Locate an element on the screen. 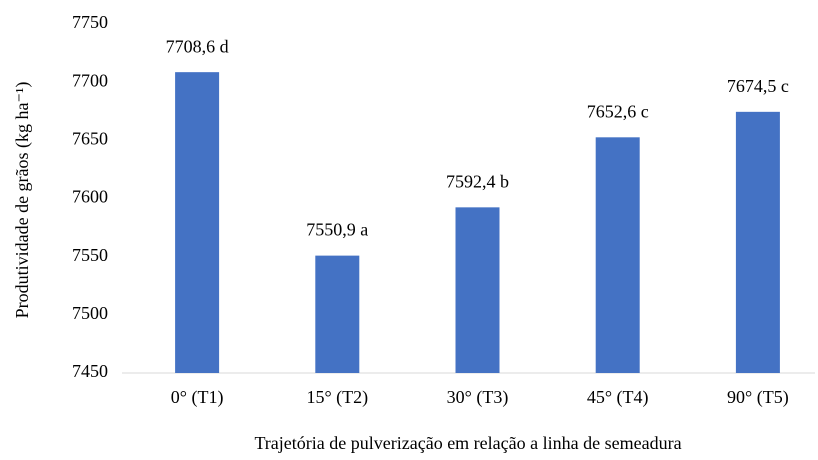  y-tick-label: 7700 is located at coordinates (90, 80).